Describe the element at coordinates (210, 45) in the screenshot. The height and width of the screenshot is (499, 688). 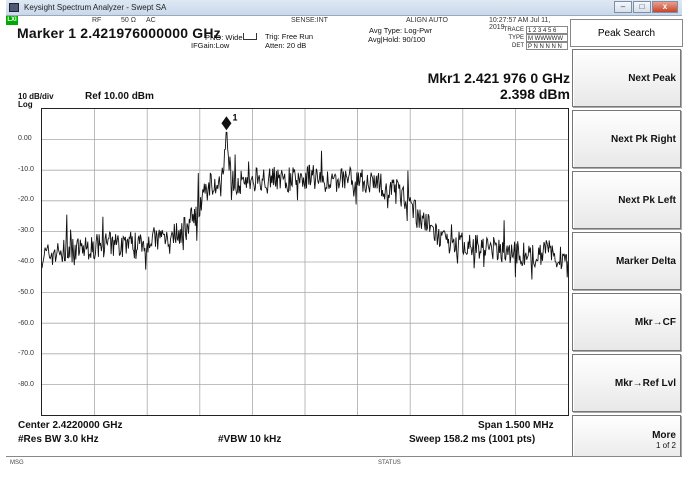
I see `ifgain-setting: IFGain:Low` at that location.